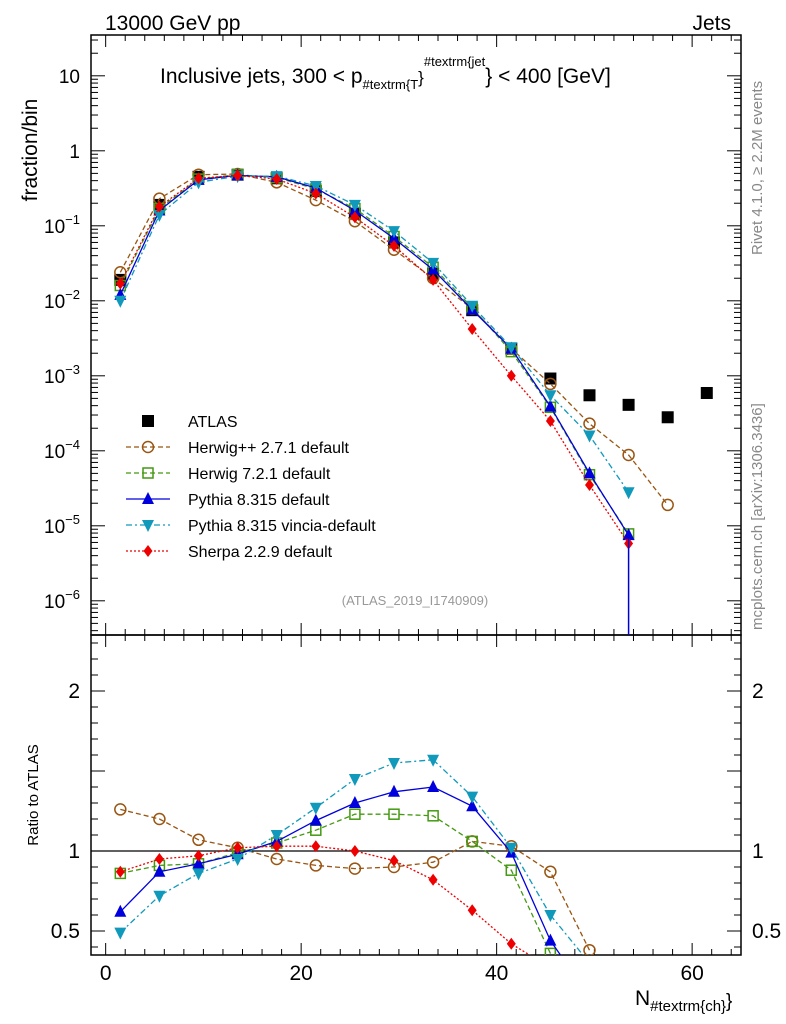 Image resolution: width=786 pixels, height=1024 pixels. I want to click on x-tick-label: 0, so click(106, 973).